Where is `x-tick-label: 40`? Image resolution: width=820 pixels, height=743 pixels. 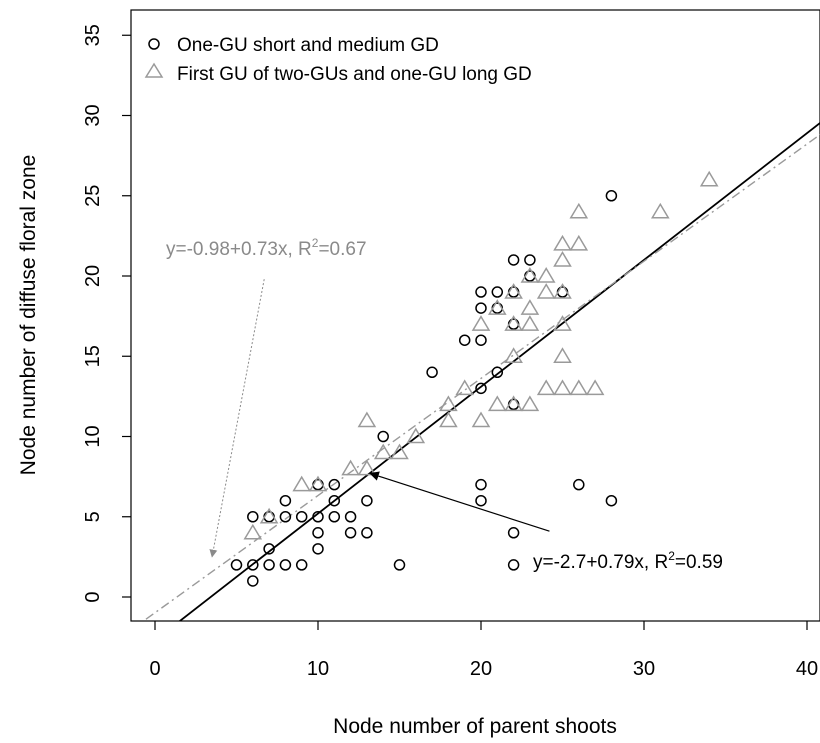 x-tick-label: 40 is located at coordinates (807, 669).